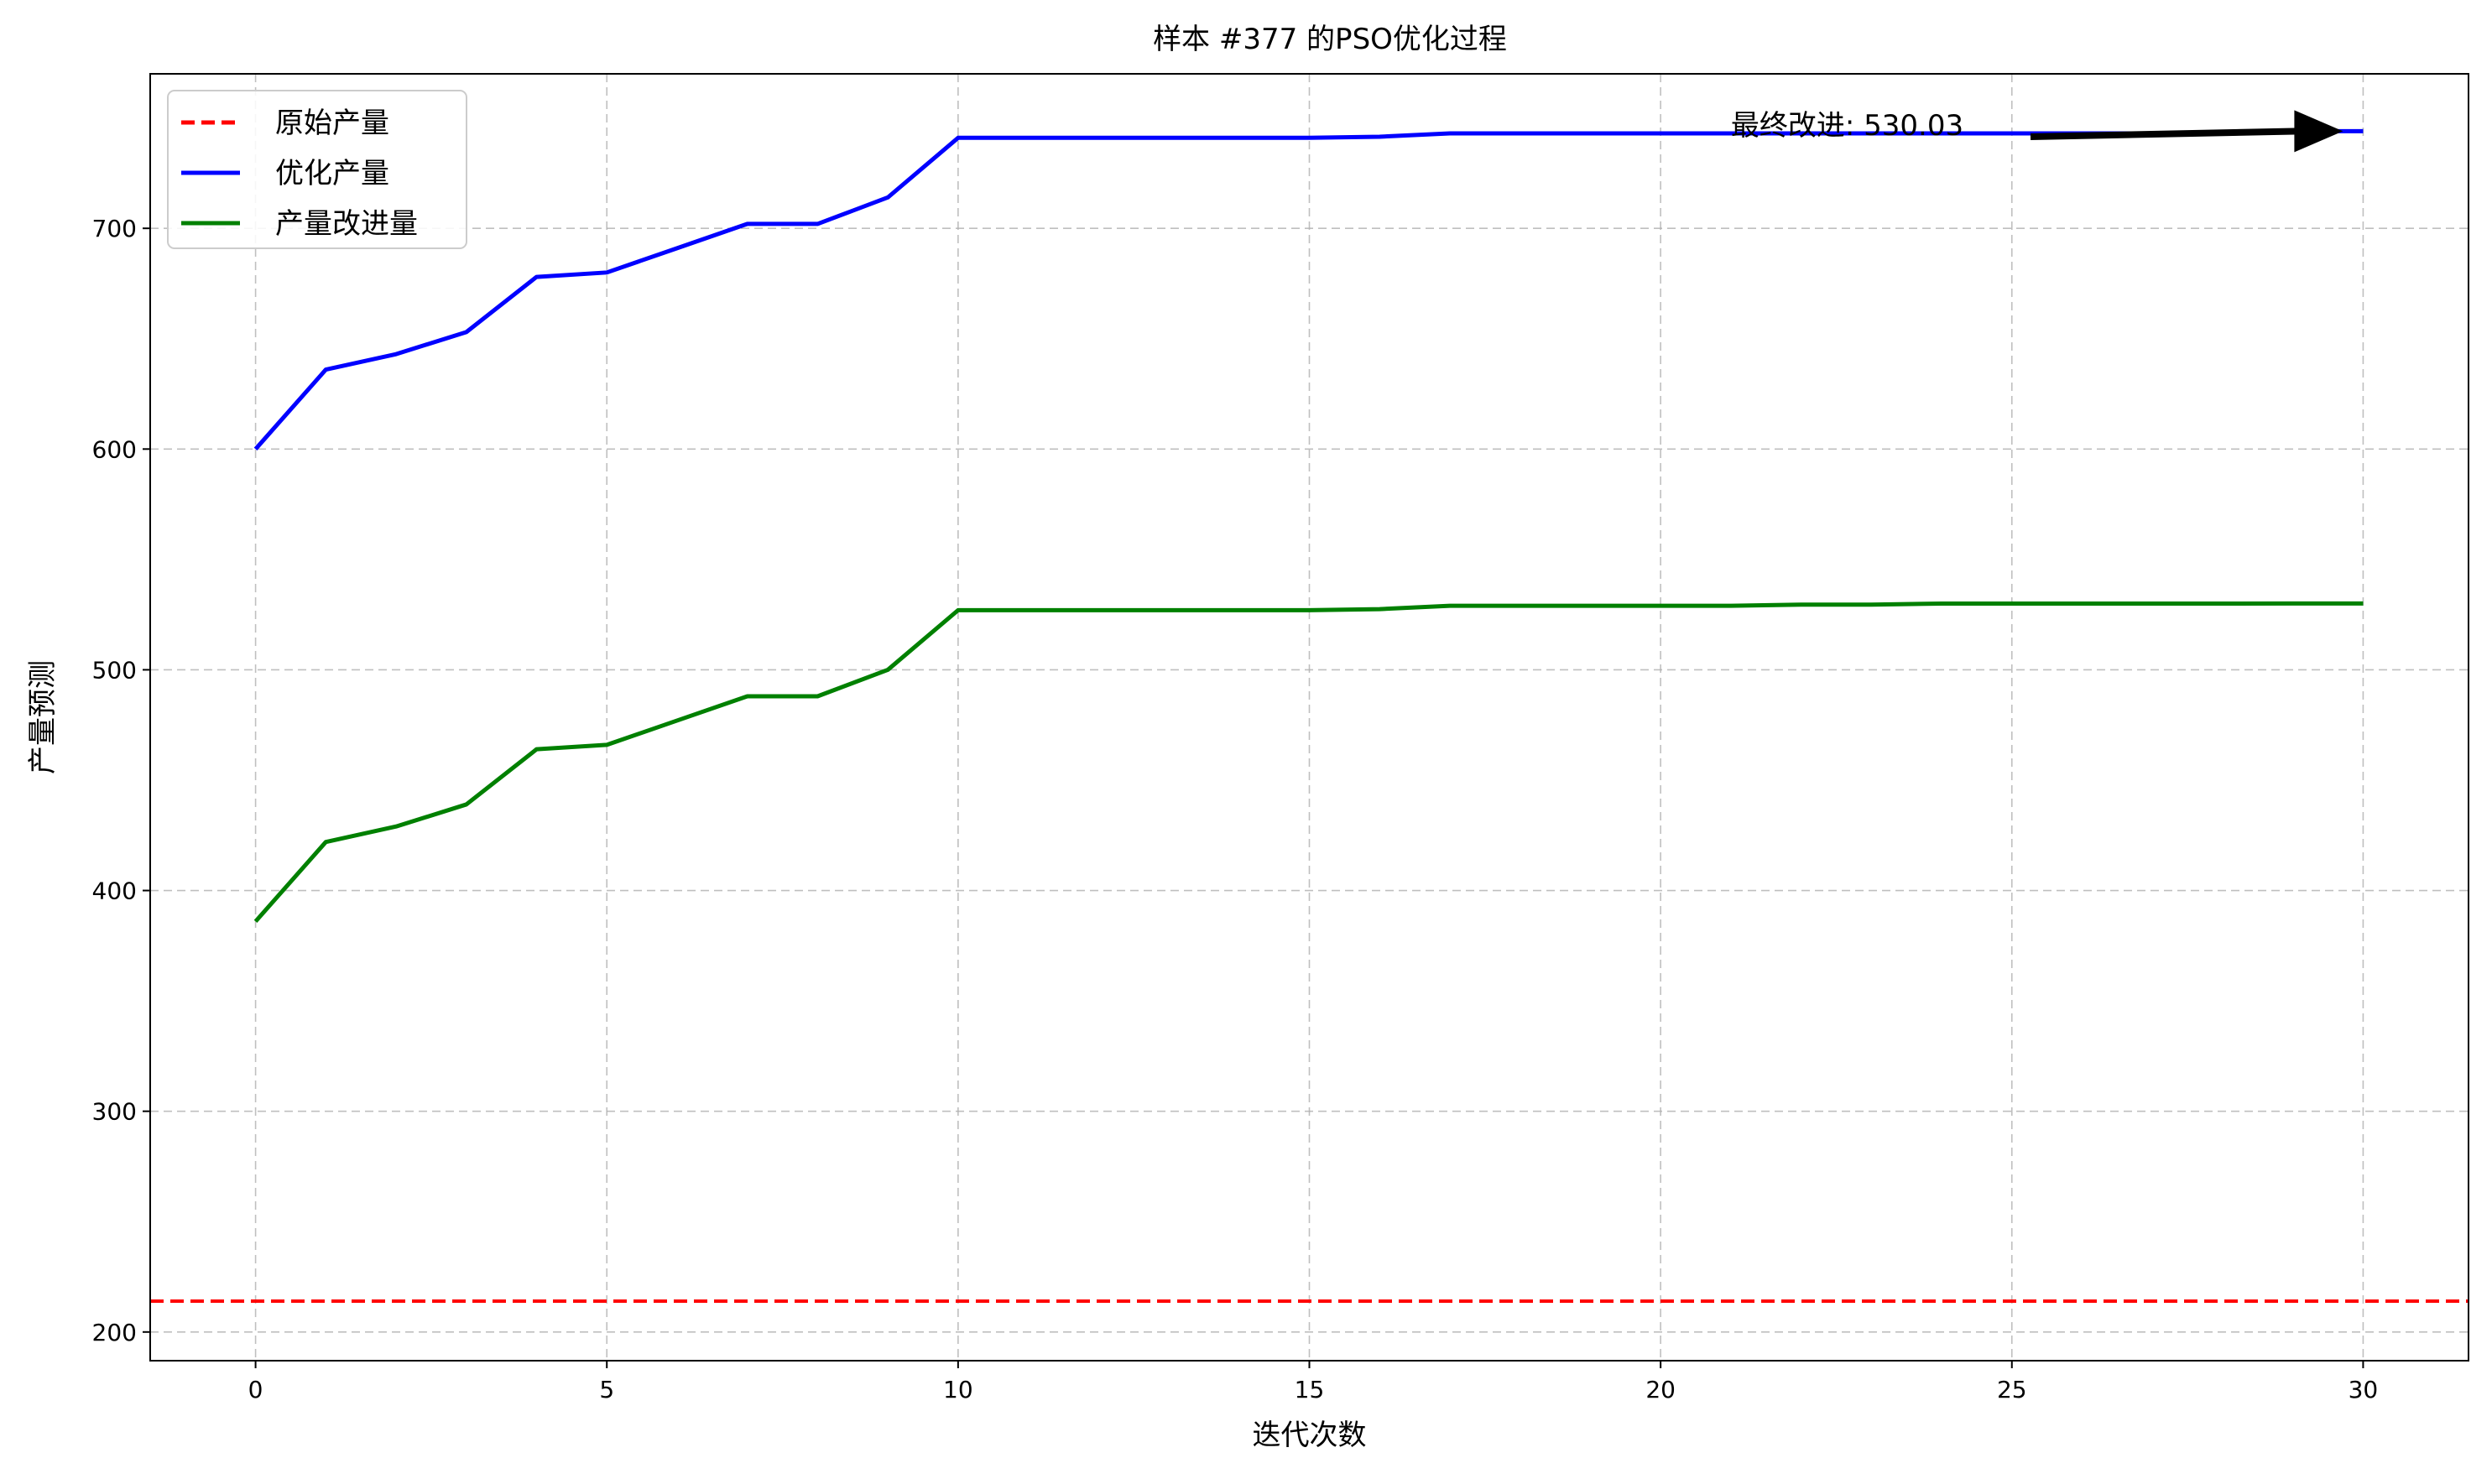  Describe the element at coordinates (114, 891) in the screenshot. I see `y-tick-label: 400` at that location.